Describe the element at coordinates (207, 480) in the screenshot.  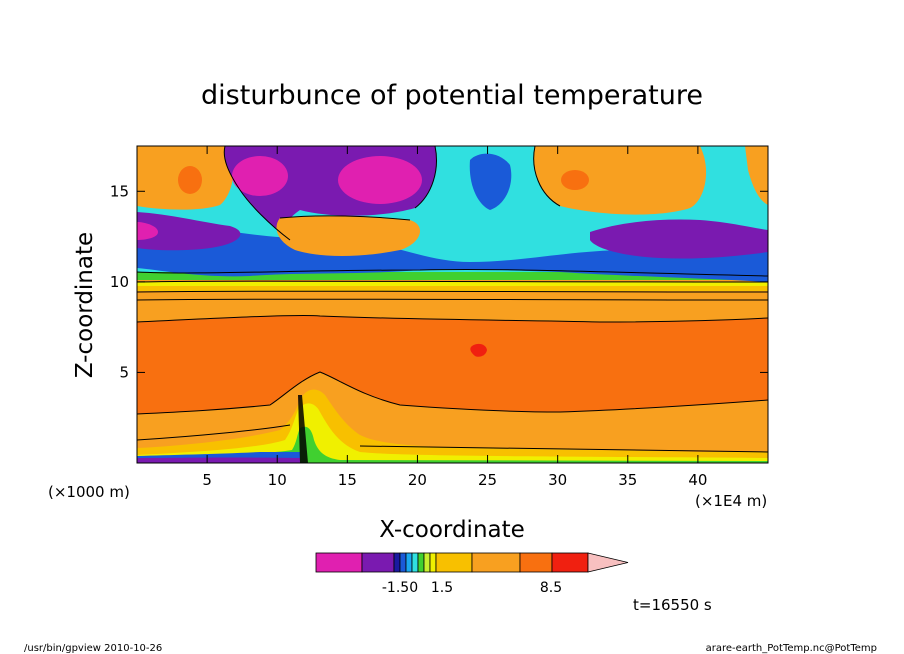
I see `x-tick-label: 5` at that location.